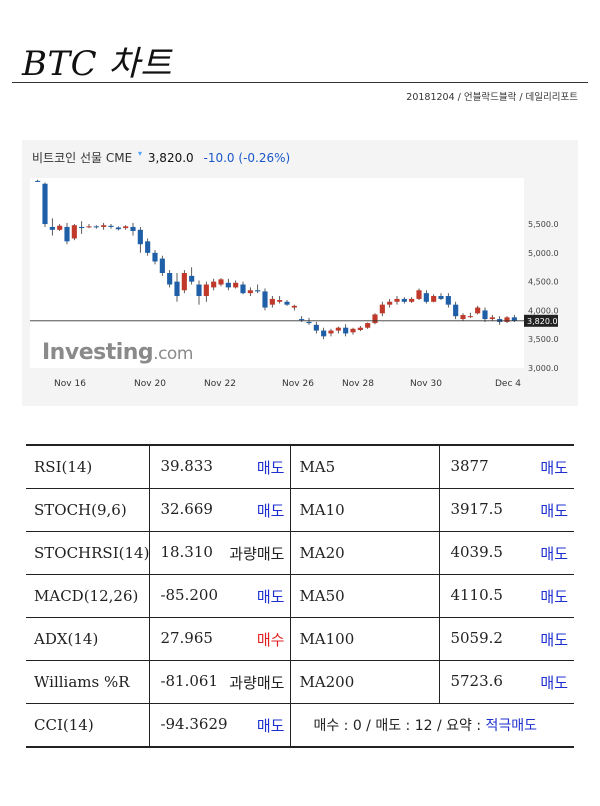  I want to click on indicator-row: RSI(14) 39.833 매도 MA5 3877 매도, so click(300, 466).